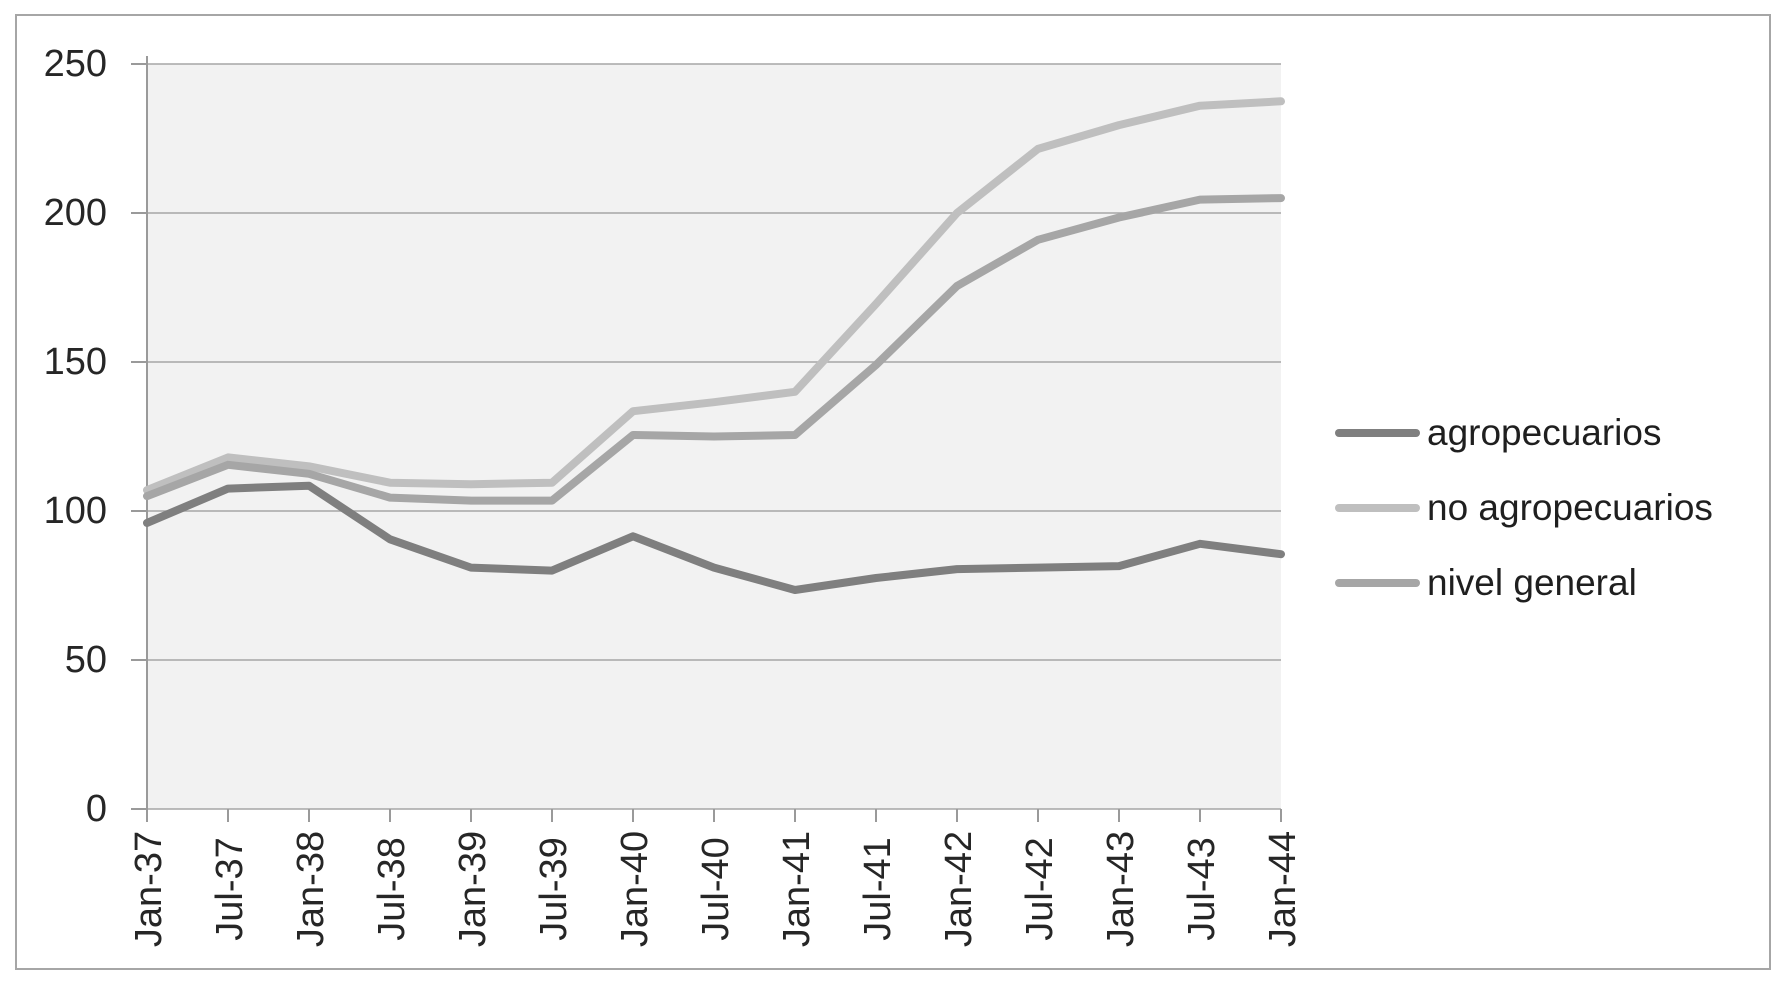 This screenshot has height=989, width=1785. Describe the element at coordinates (1121, 889) in the screenshot. I see `x-tick-label: Jan-43` at that location.